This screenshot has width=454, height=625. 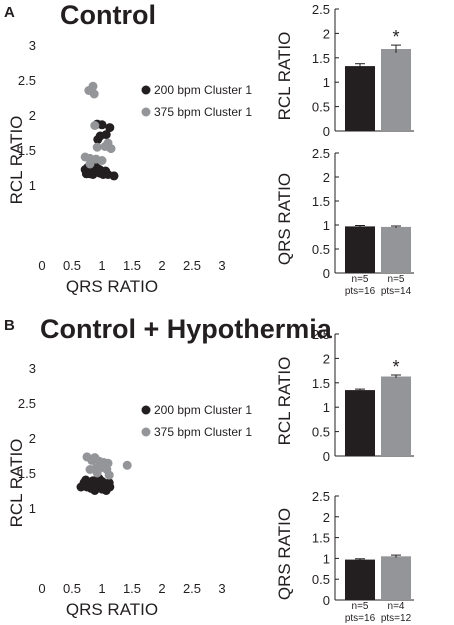 I want to click on x-tick-label: 0.5, so click(x=72, y=265).